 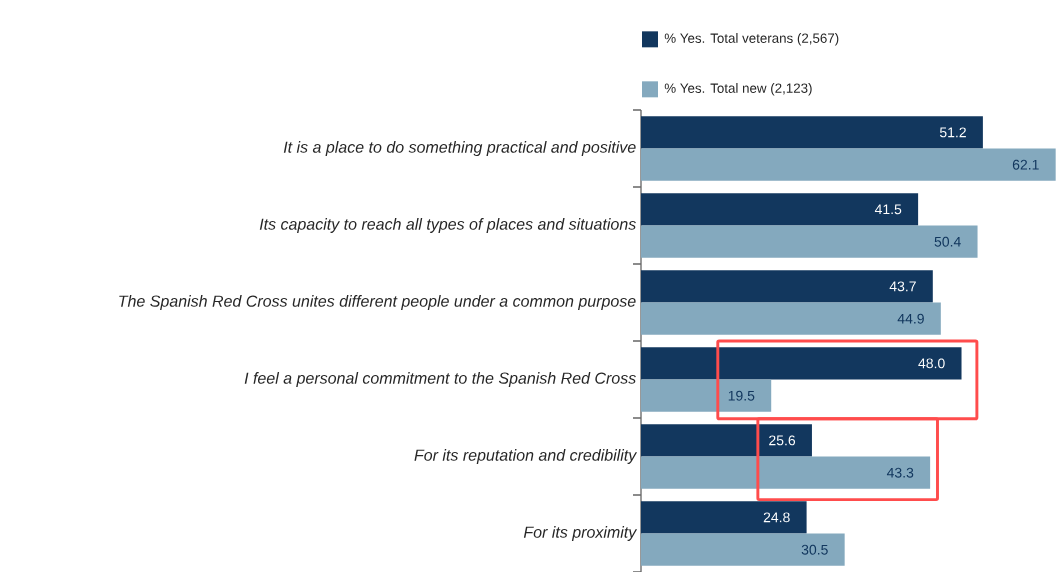 What do you see at coordinates (440, 379) in the screenshot?
I see `y-tick-label: I feel a personal commitment to the Spanish Red Cross` at bounding box center [440, 379].